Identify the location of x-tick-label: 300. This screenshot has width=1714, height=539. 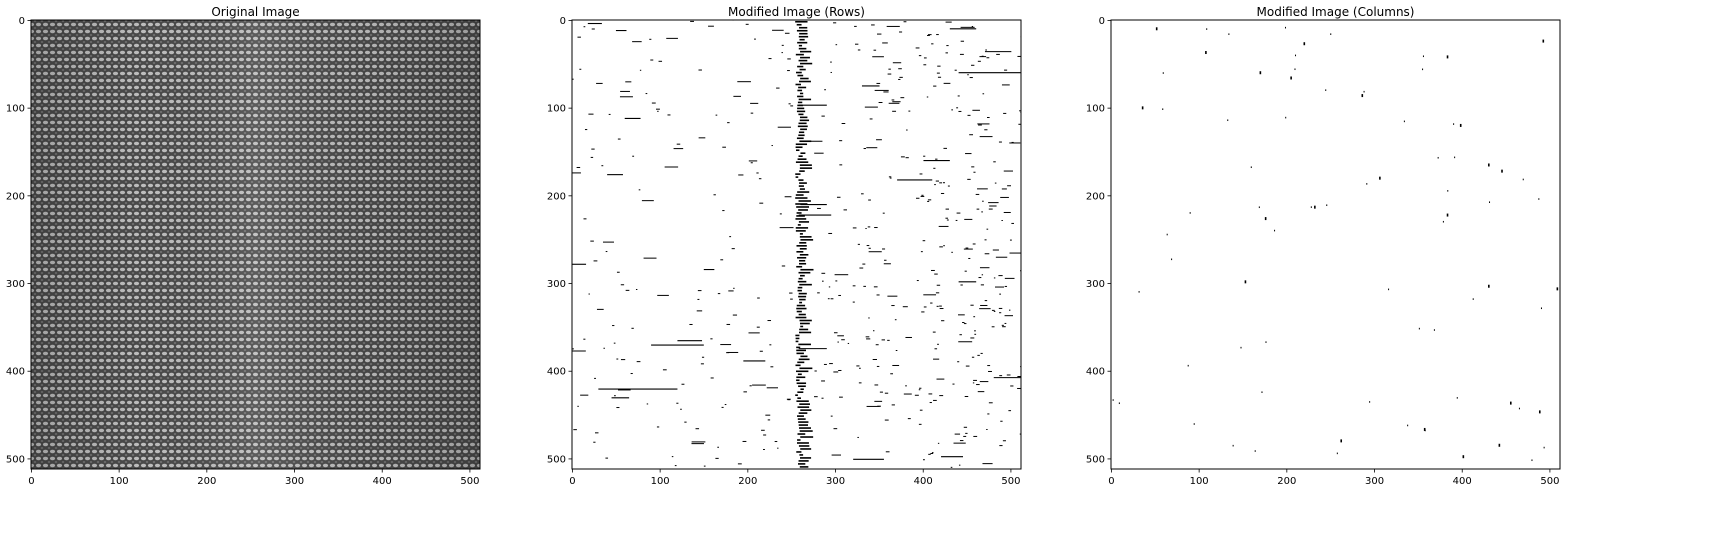
(294, 481).